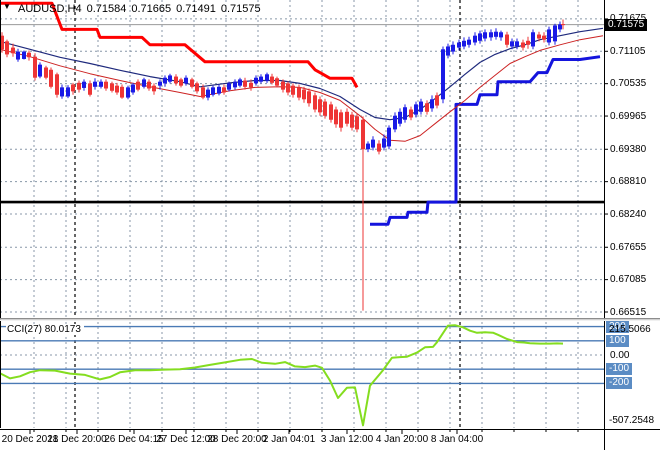 This screenshot has height=450, width=660. I want to click on stop-line-upper, so click(179, 45).